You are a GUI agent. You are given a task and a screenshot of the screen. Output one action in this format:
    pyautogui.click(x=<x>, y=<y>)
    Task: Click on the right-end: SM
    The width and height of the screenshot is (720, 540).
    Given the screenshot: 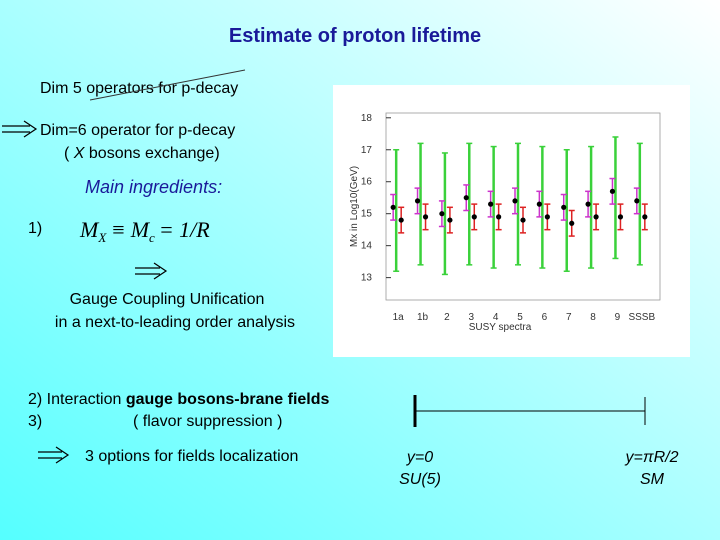 What is the action you would take?
    pyautogui.click(x=652, y=479)
    